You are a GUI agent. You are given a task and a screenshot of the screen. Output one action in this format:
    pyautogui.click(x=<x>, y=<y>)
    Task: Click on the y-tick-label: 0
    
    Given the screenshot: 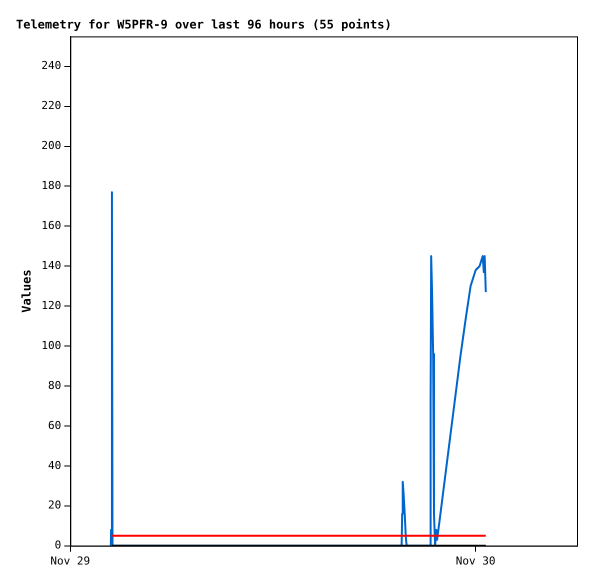 What is the action you would take?
    pyautogui.click(x=58, y=545)
    